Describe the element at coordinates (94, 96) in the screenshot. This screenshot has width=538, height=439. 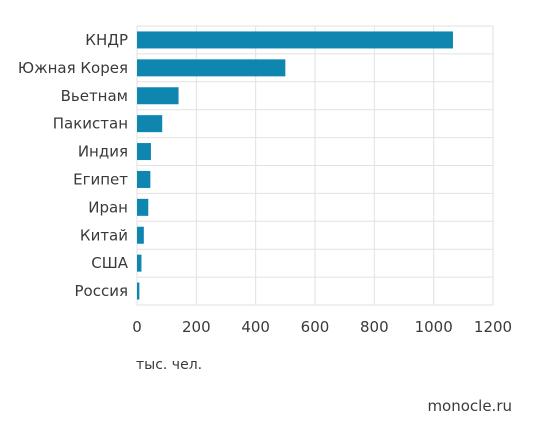
I see `category-label: Вьетнам` at that location.